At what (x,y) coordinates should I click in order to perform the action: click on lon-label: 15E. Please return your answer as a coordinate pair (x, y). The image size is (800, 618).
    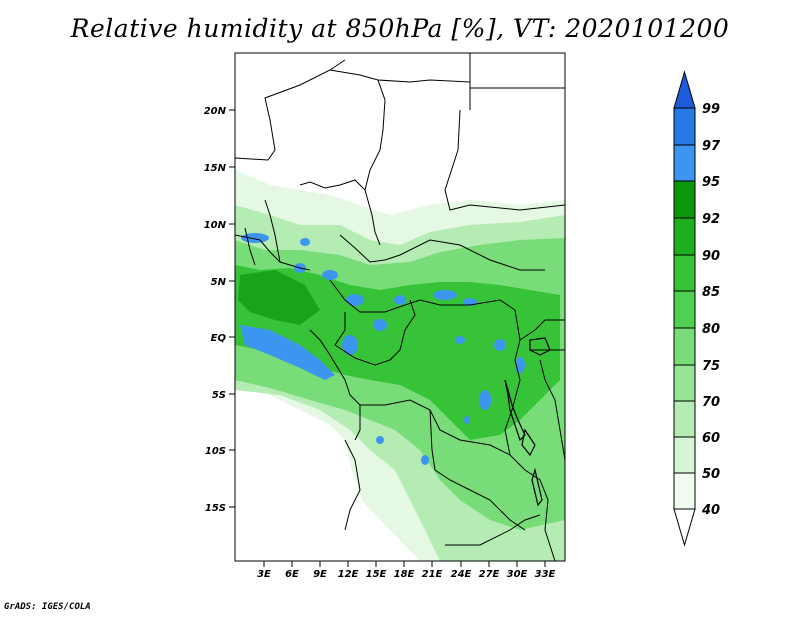
    Looking at the image, I should click on (376, 574).